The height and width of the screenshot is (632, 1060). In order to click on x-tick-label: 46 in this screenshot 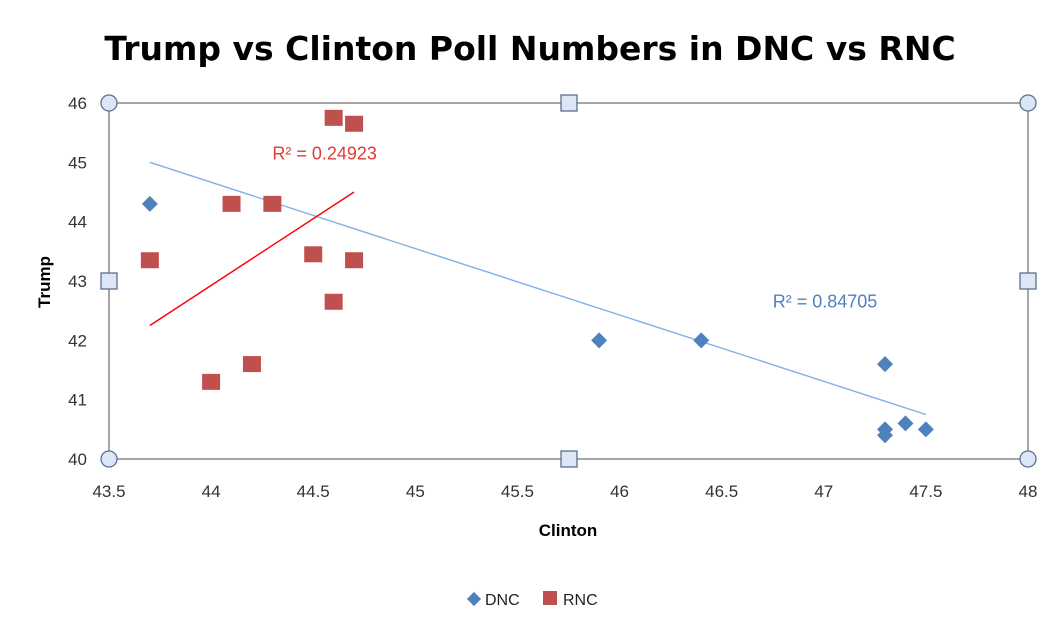, I will do `click(619, 491)`.